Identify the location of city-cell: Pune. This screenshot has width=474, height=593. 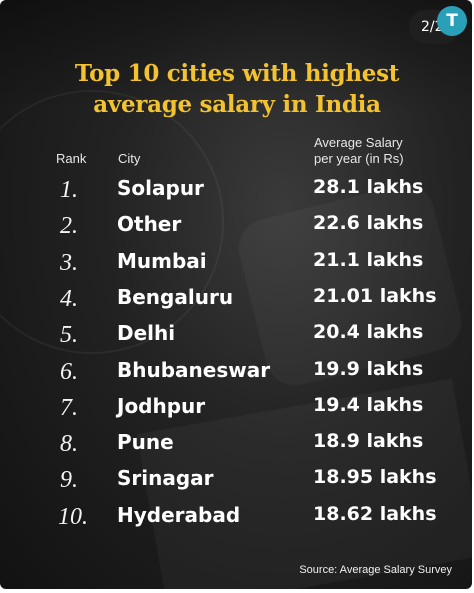
(145, 442).